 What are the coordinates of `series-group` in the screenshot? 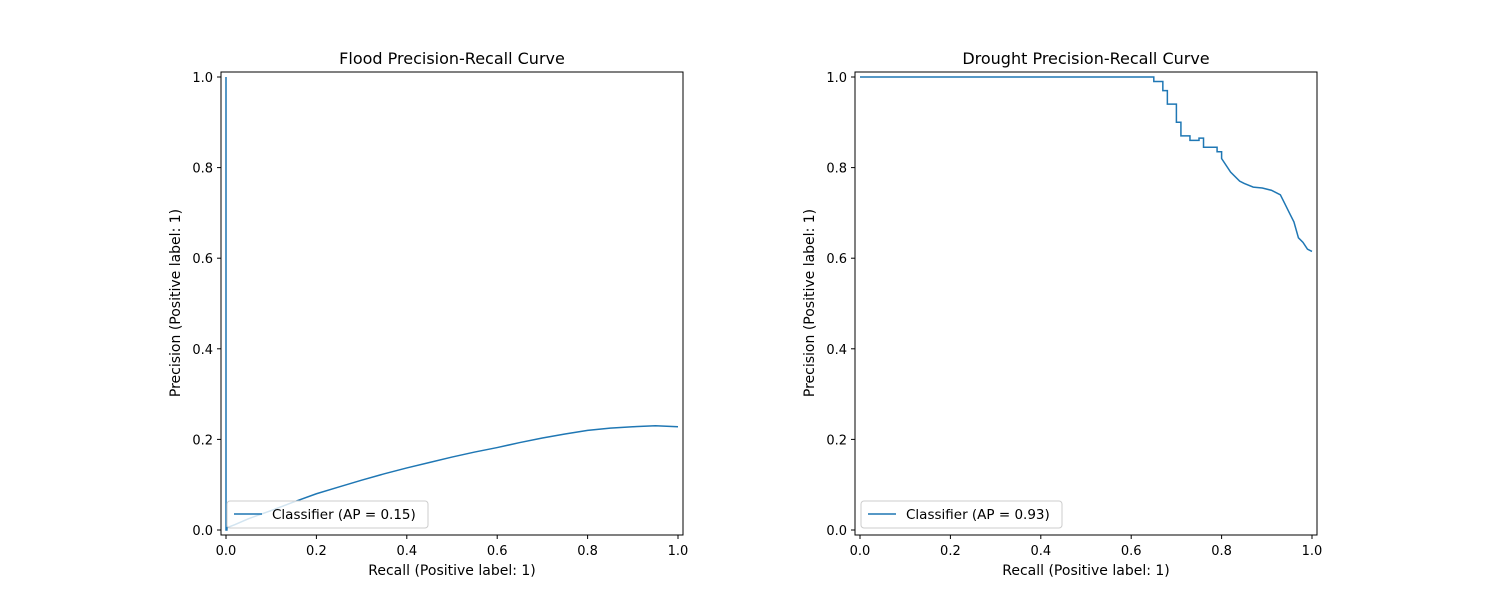 It's located at (1086, 164).